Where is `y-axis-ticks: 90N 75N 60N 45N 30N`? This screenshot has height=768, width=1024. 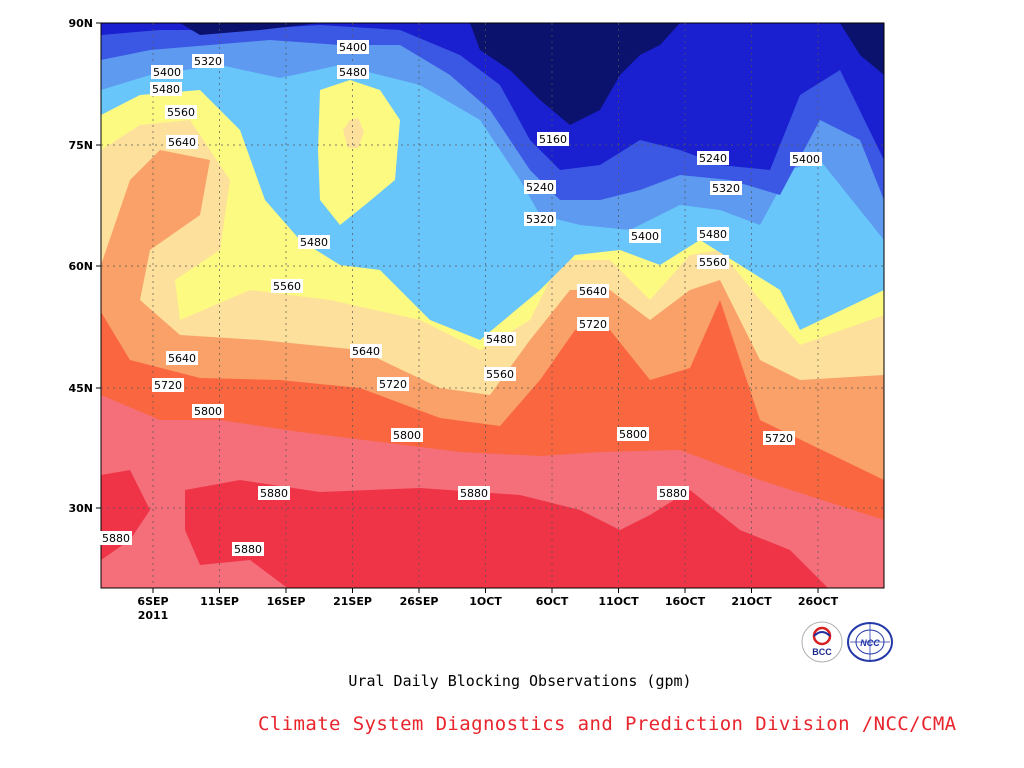
y-axis-ticks: 90N 75N 60N 45N 30N is located at coordinates (84, 266).